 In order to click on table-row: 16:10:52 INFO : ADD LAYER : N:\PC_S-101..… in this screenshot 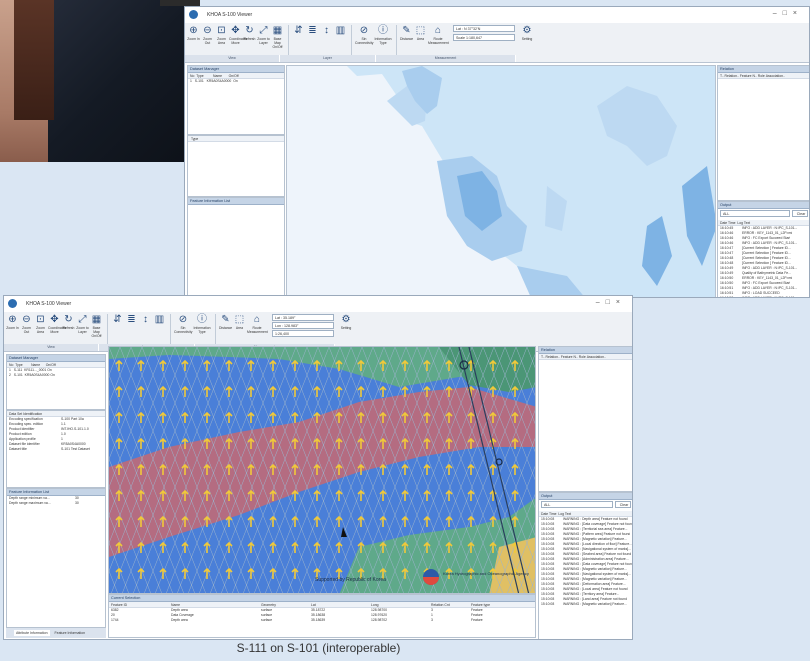, I will do `click(759, 297)`.